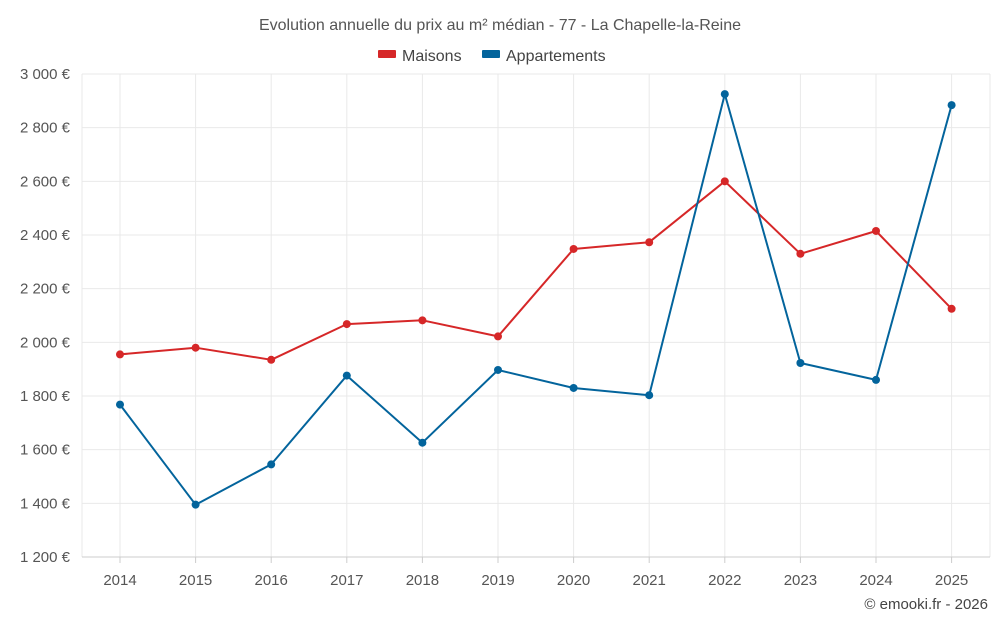  Describe the element at coordinates (45, 235) in the screenshot. I see `y-tick-label: 2 400 €` at that location.